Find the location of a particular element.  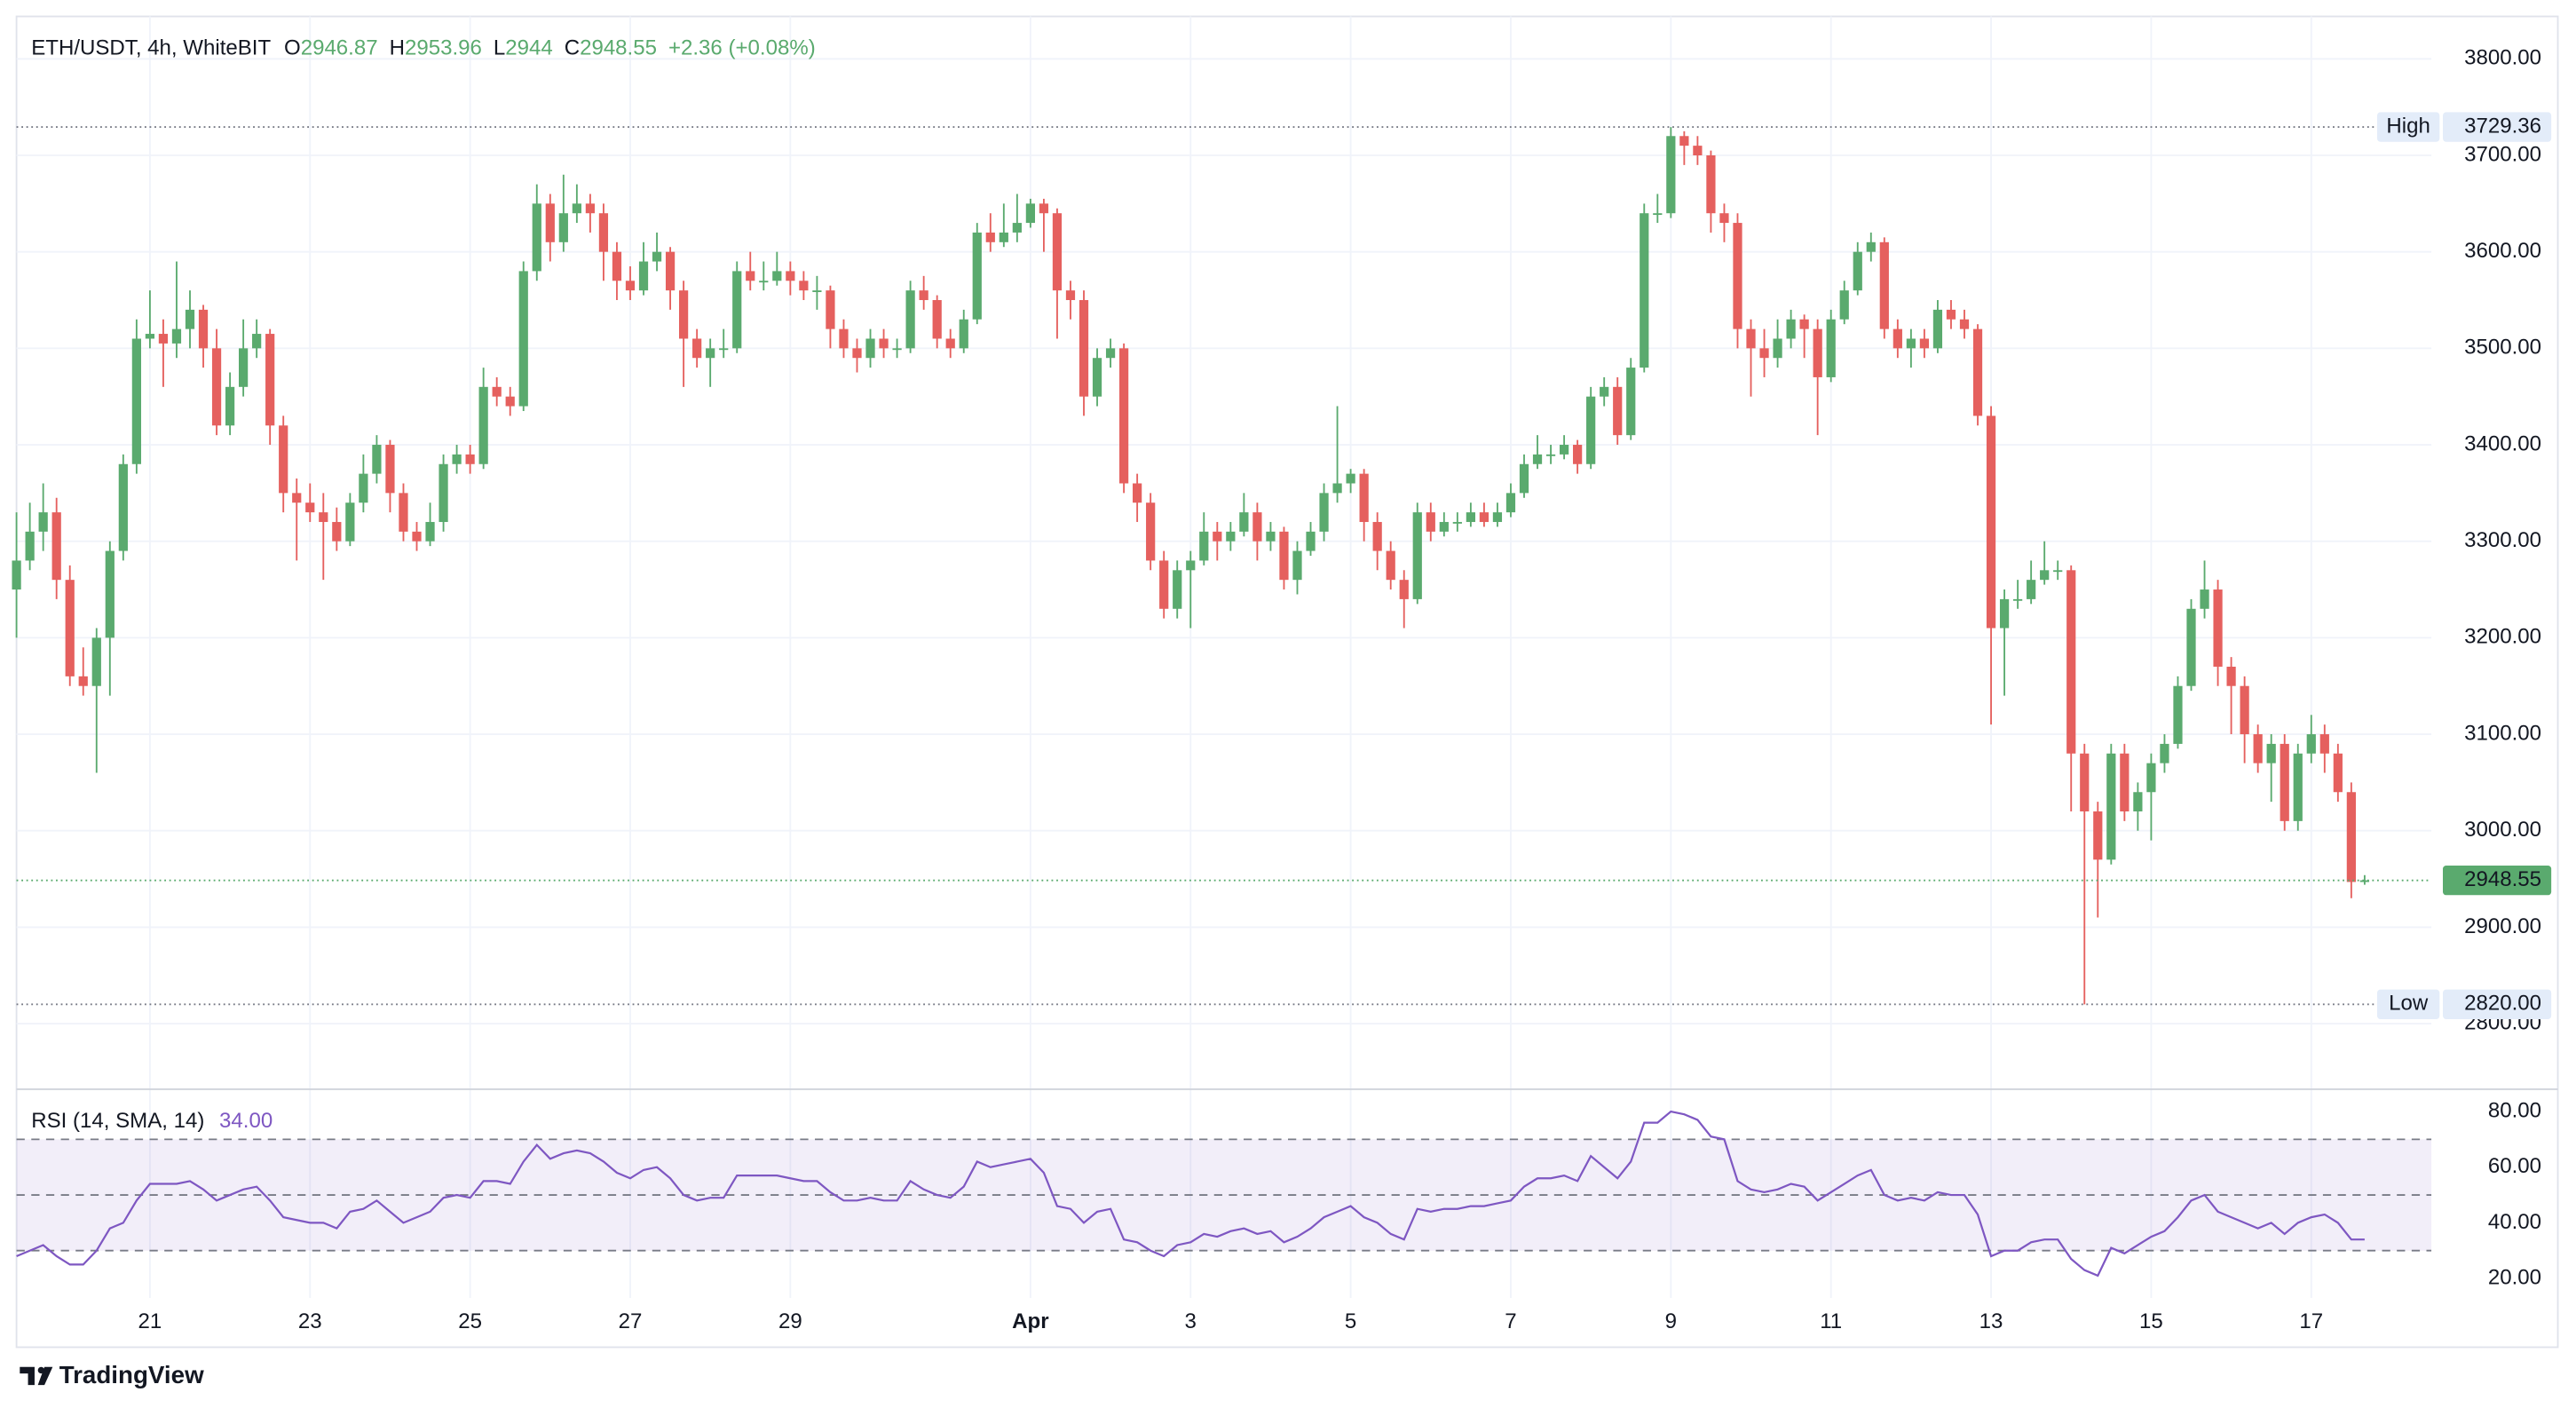

rsi-tick-label: 40.00 is located at coordinates (2514, 1222).